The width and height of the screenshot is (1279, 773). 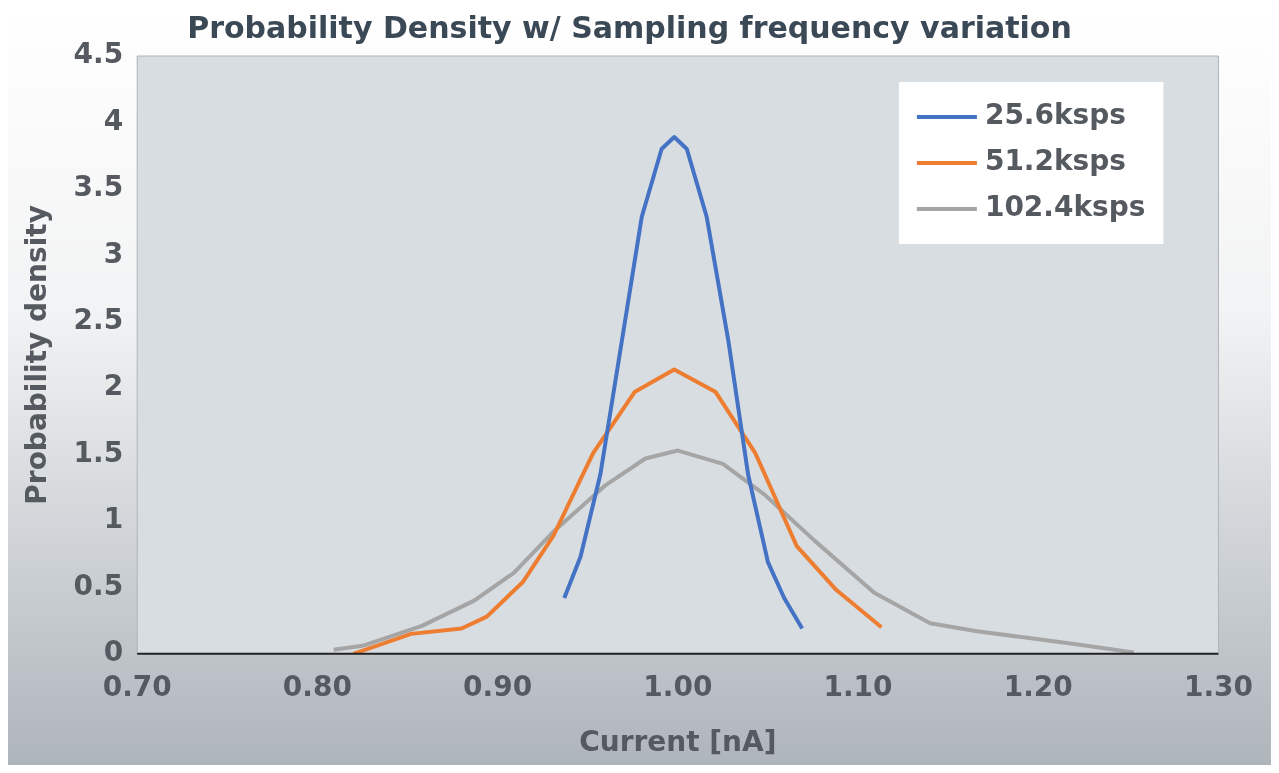 I want to click on x-tick-label: 0.70, so click(x=137, y=686).